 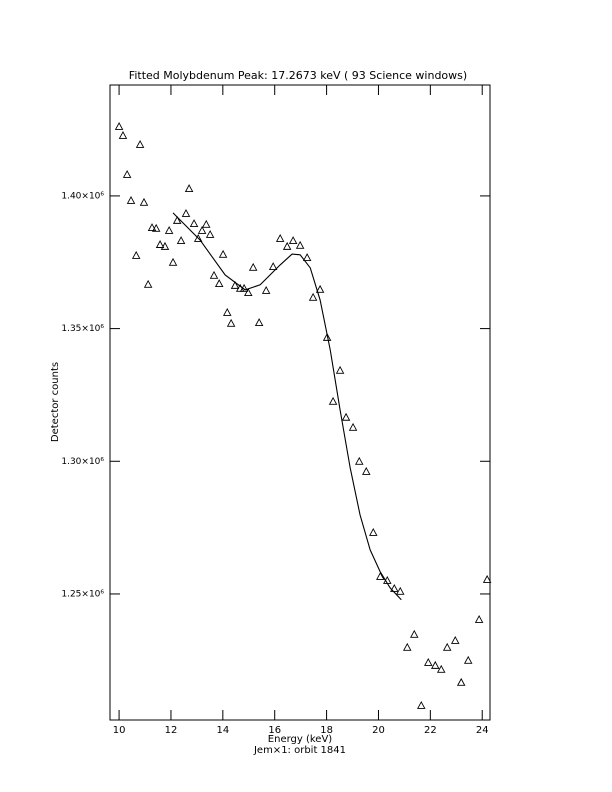 I want to click on subtitle: Jem×1: orbit 1841, so click(x=299, y=750).